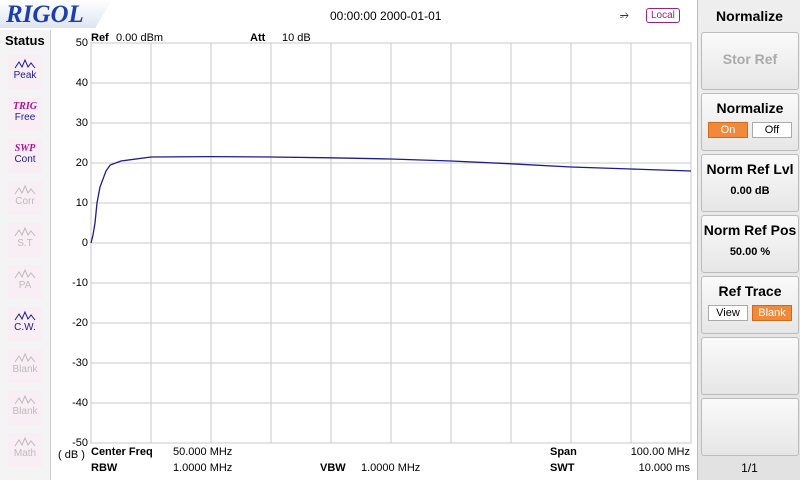 The height and width of the screenshot is (480, 800). I want to click on status-item-label: Cont, so click(25, 159).